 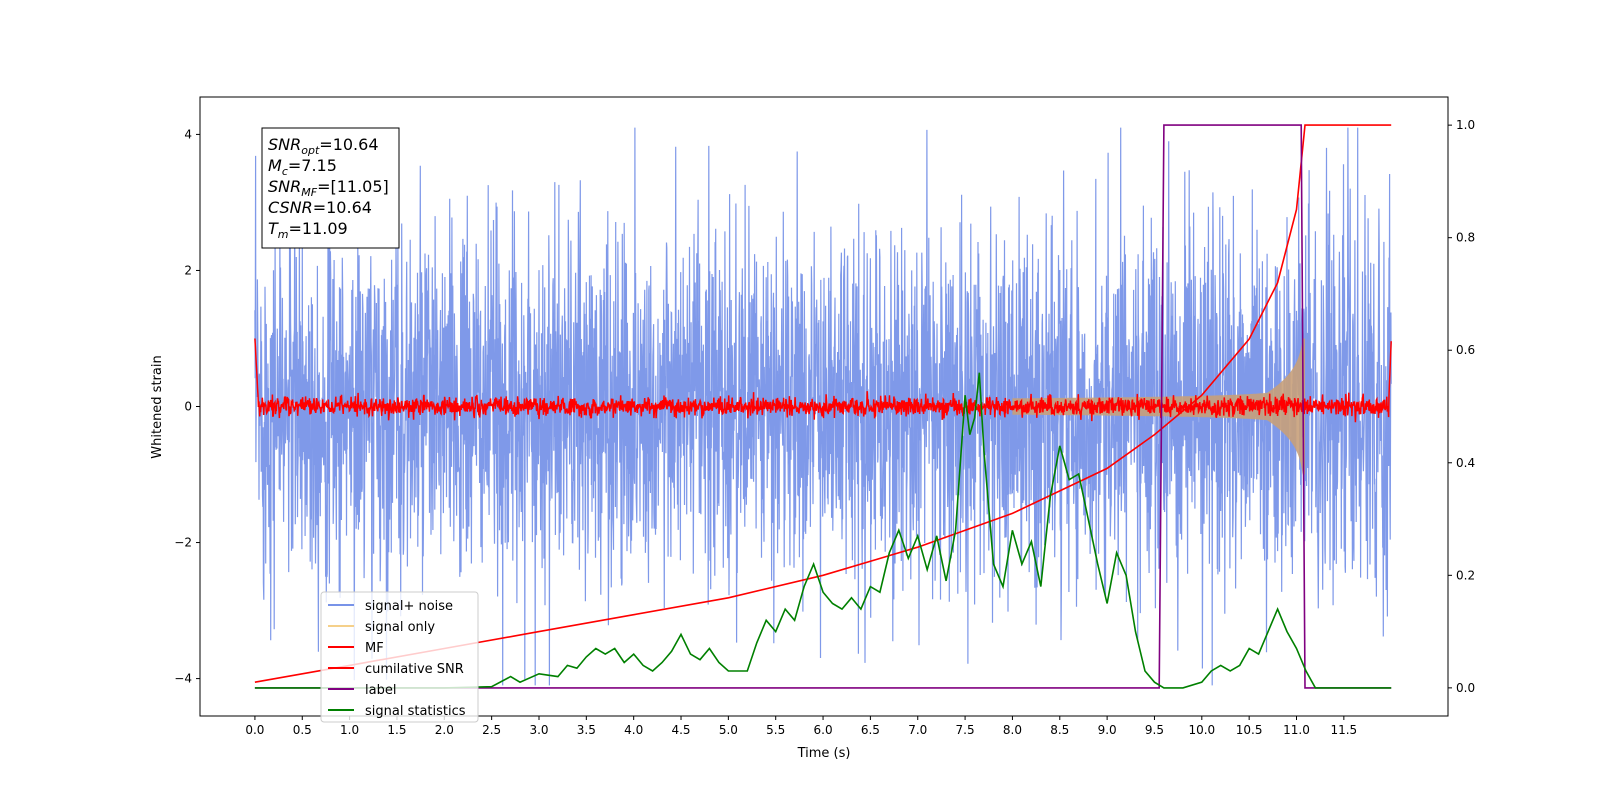 What do you see at coordinates (1249, 730) in the screenshot?
I see `x-tick-label: 10.5` at bounding box center [1249, 730].